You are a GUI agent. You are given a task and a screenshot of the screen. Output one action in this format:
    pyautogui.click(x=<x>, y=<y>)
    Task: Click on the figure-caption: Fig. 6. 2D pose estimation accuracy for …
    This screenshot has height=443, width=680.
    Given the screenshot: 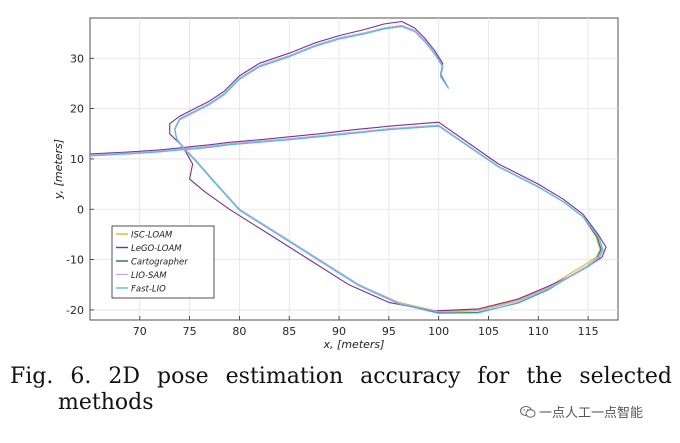 What is the action you would take?
    pyautogui.click(x=341, y=390)
    